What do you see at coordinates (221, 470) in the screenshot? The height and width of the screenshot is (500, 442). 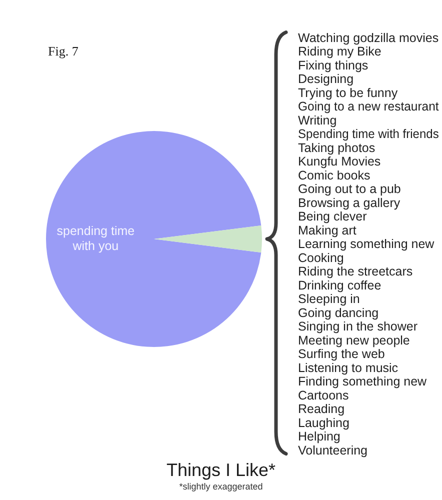 I see `text: Things I Like*` at bounding box center [221, 470].